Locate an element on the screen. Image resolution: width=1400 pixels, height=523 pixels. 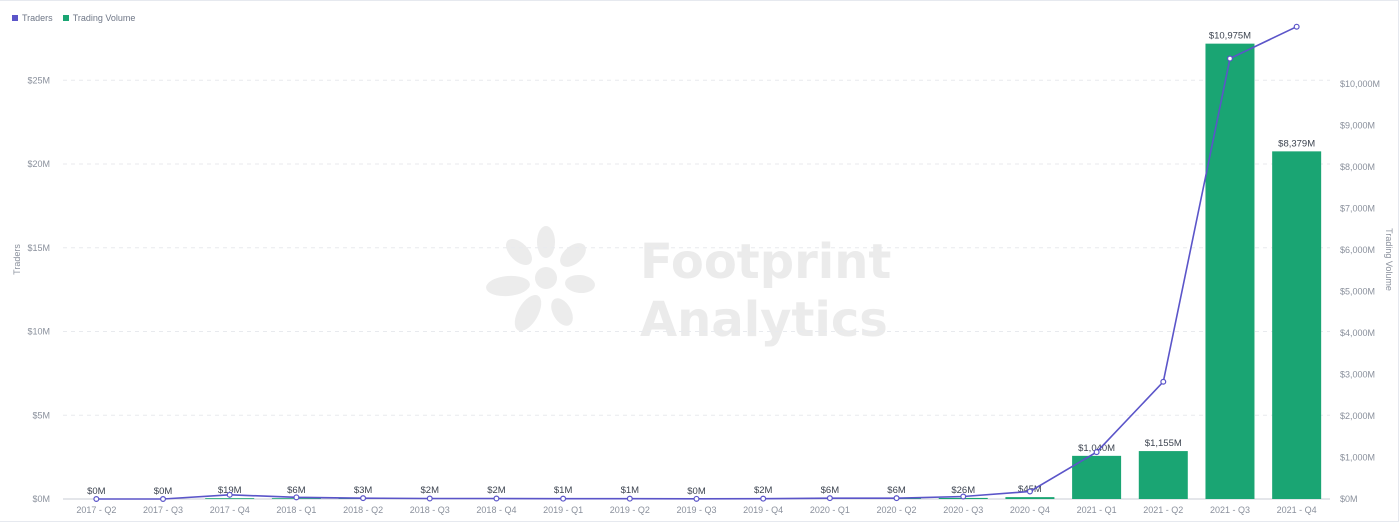
right-axis-title: Trading Volume is located at coordinates (1389, 259).